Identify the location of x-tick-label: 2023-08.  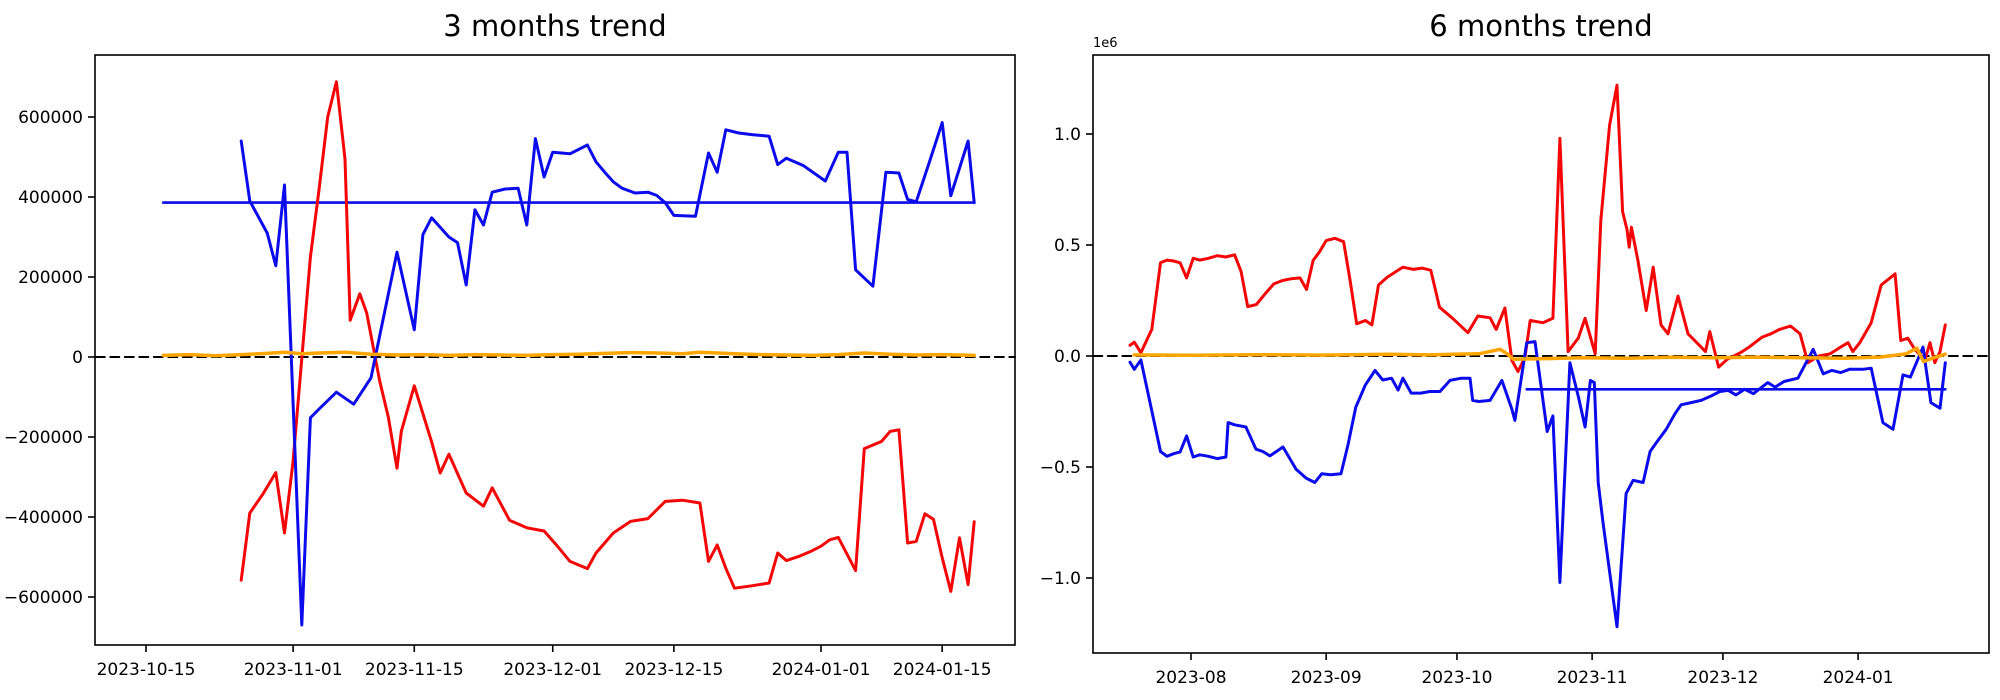
(1190, 678).